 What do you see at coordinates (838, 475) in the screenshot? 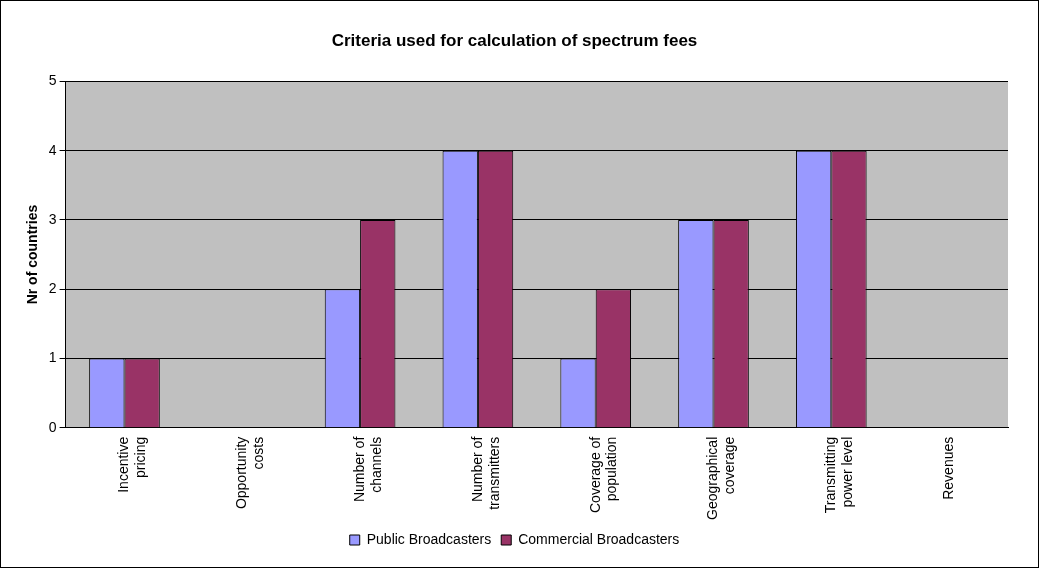
I see `x-tick-label: Transmitting power level` at bounding box center [838, 475].